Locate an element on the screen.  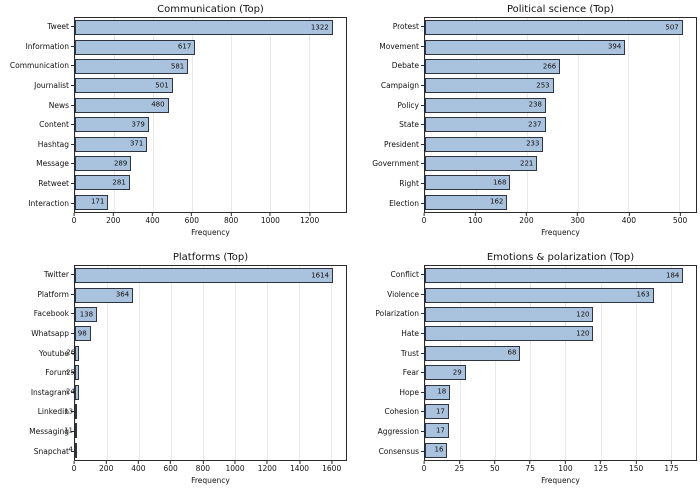
x-tick-label: 300 is located at coordinates (577, 220).